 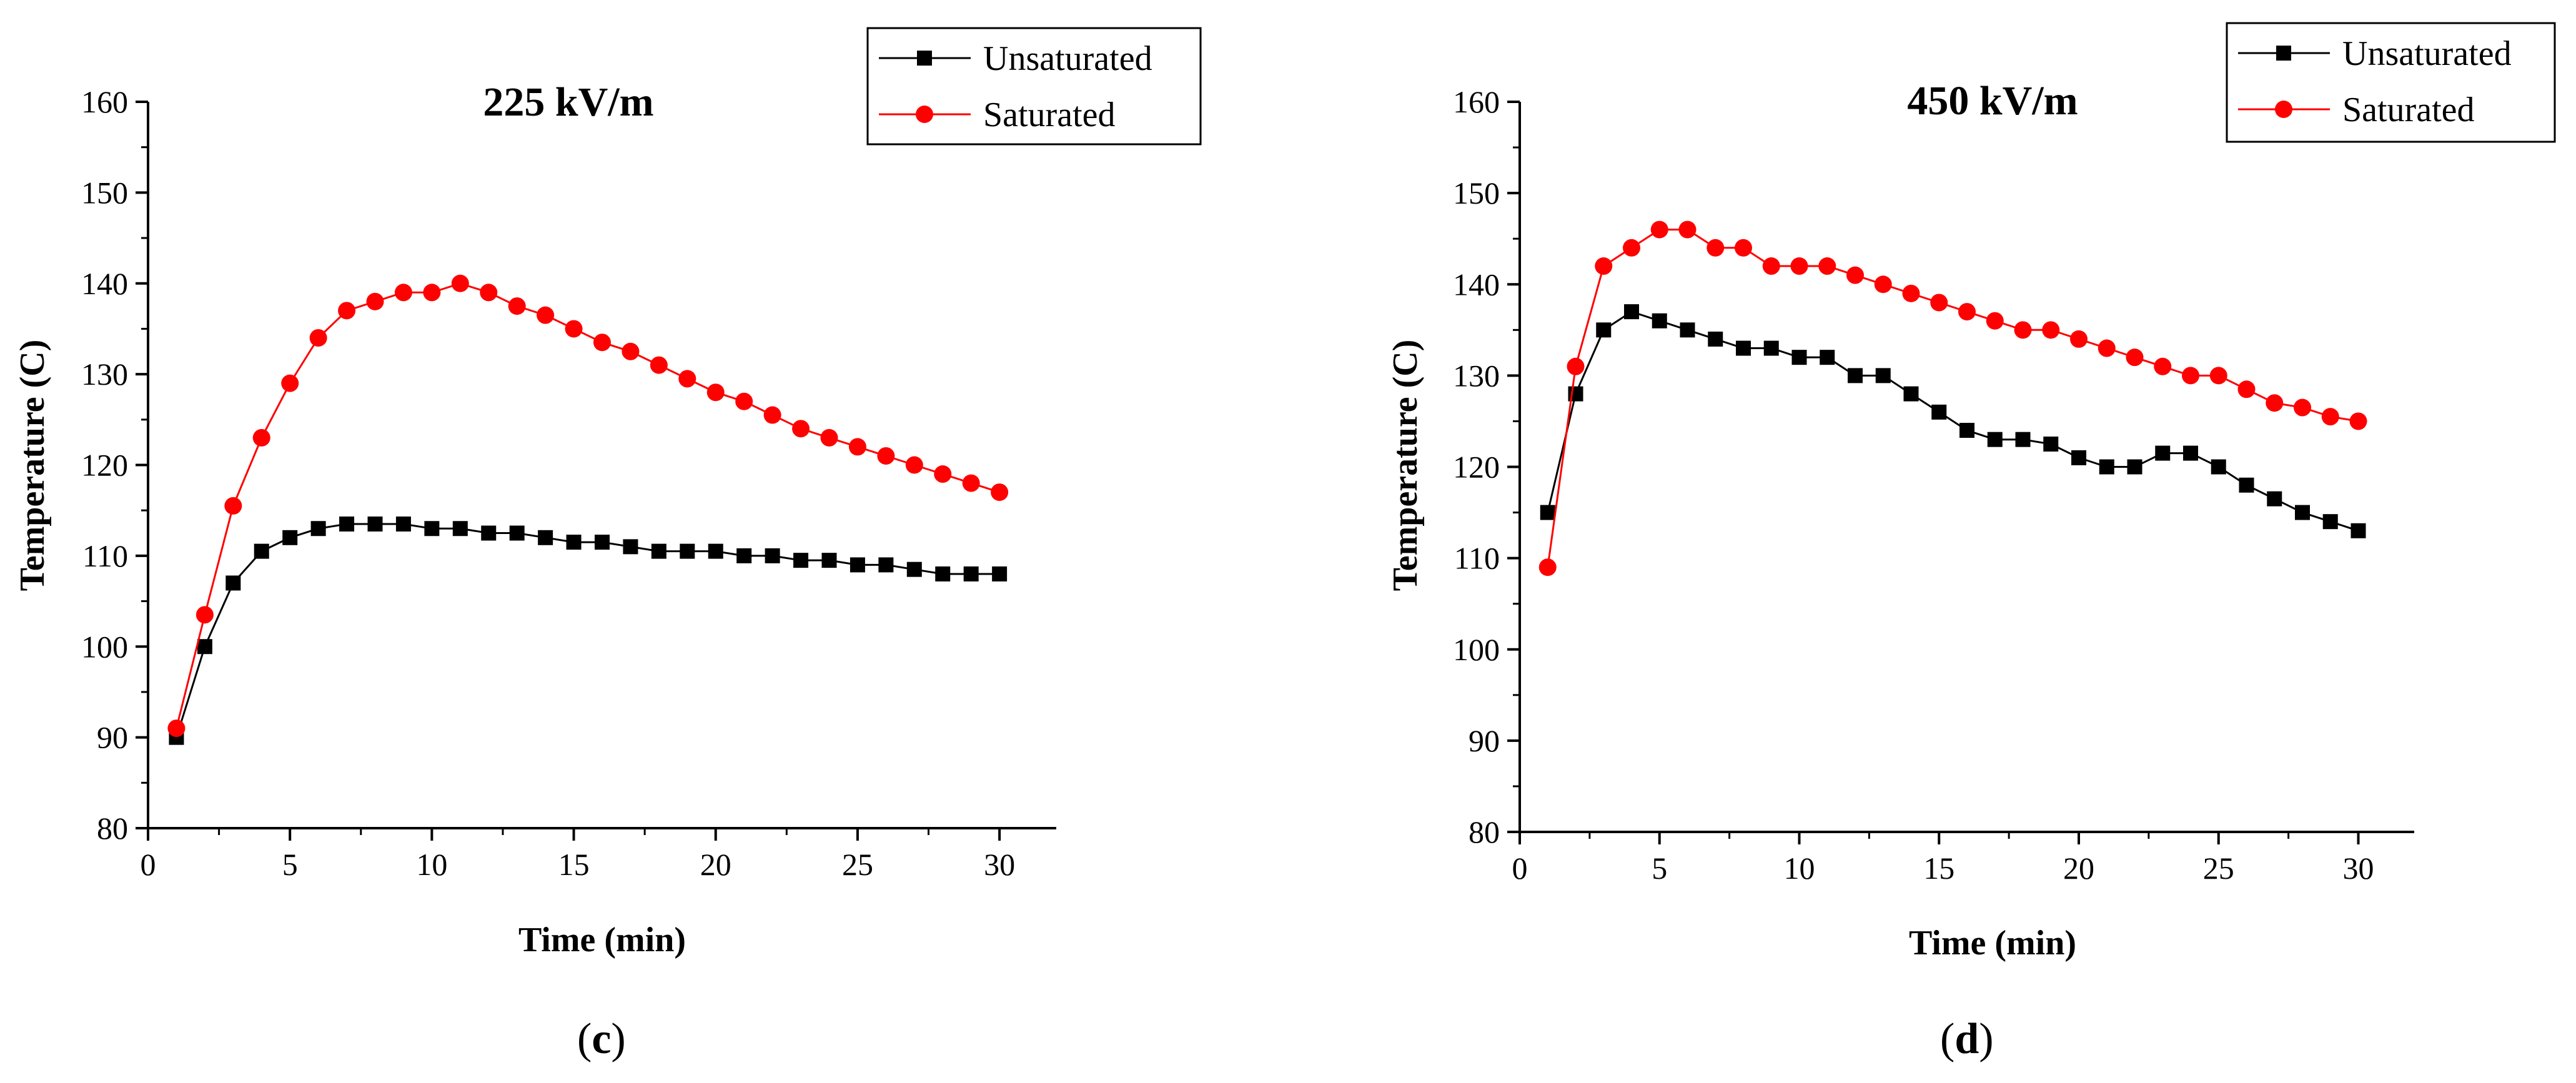 What do you see at coordinates (32, 466) in the screenshot?
I see `y-axis-label: Temperature (C)` at bounding box center [32, 466].